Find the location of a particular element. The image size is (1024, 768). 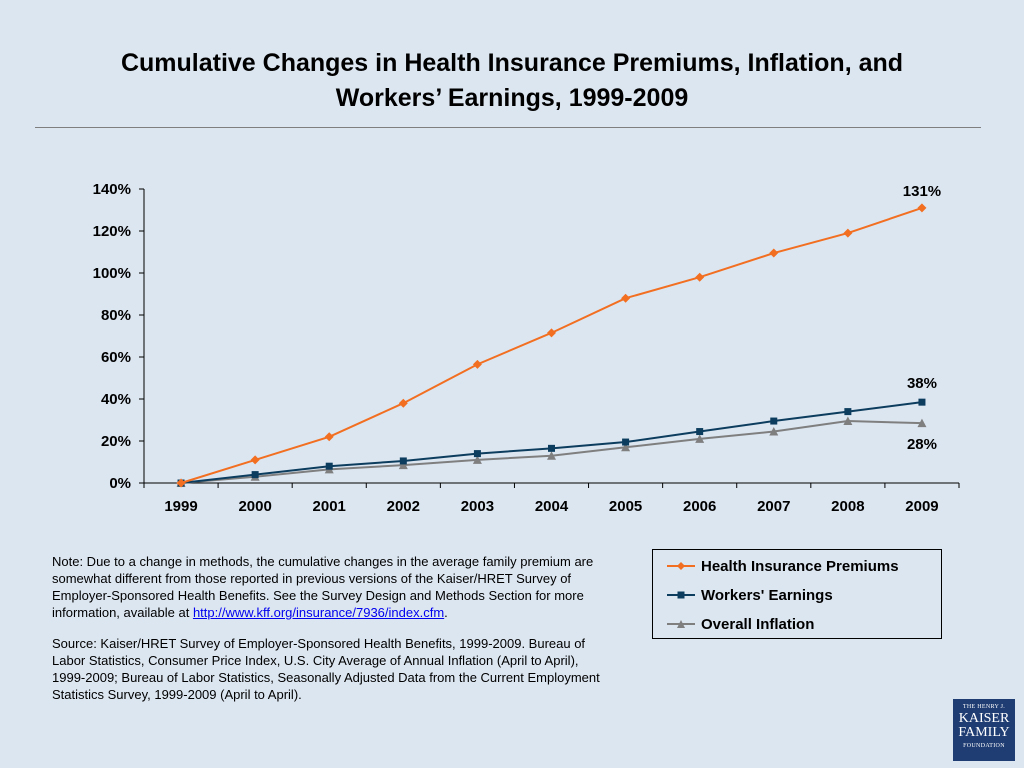

logo-line3: FAMILY is located at coordinates (984, 732).